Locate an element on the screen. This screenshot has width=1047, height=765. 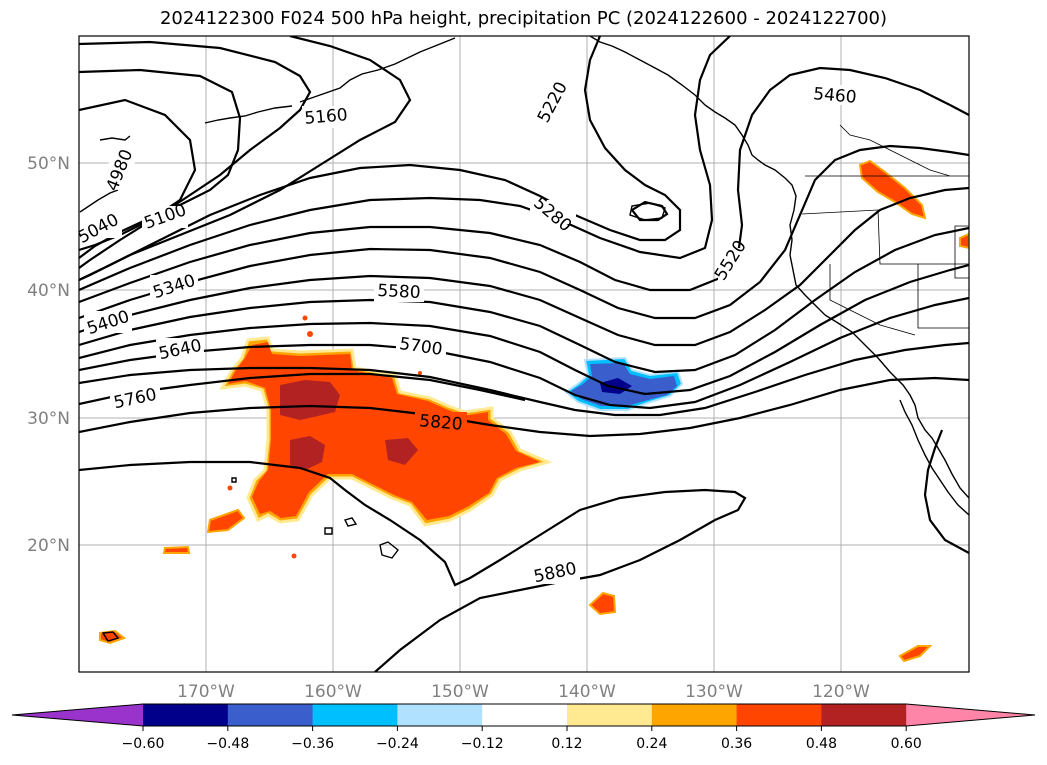
colorbar-extend-low is located at coordinates (77, 715).